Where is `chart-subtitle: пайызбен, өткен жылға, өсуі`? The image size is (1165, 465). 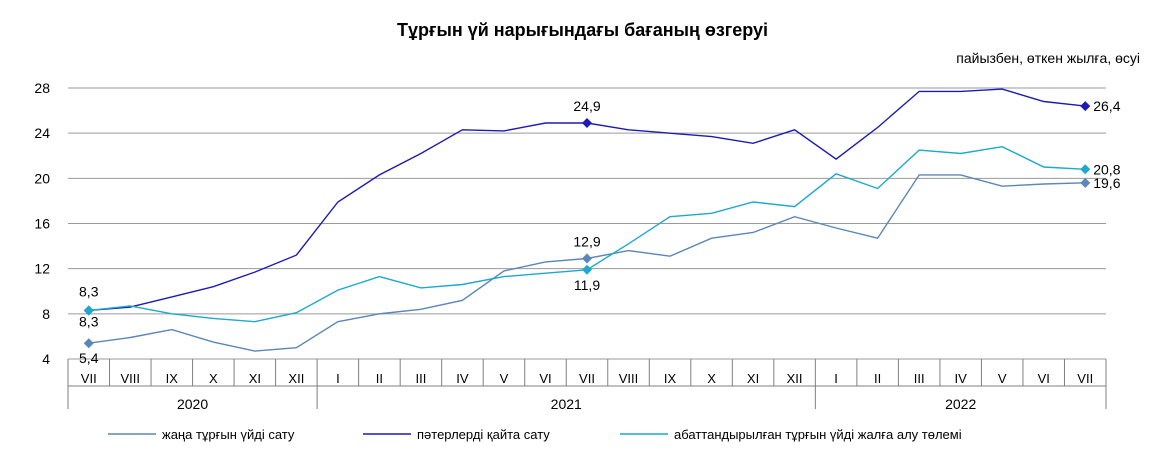 chart-subtitle: пайызбен, өткен жылға, өсуі is located at coordinates (1048, 58).